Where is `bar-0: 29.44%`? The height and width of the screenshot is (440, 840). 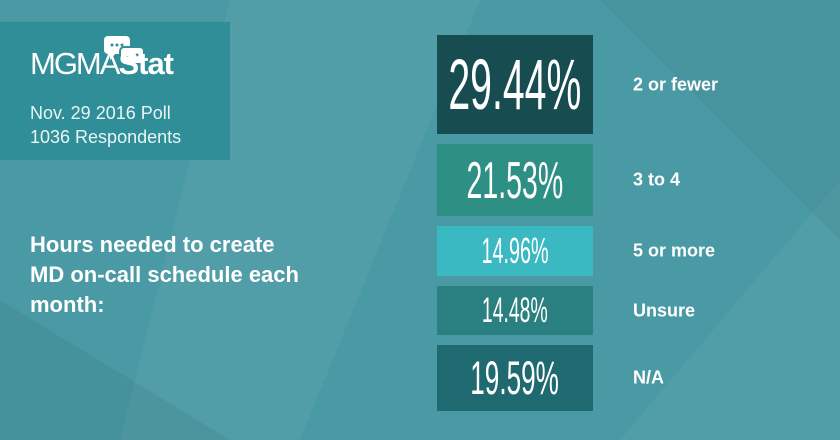 bar-0: 29.44% is located at coordinates (515, 84).